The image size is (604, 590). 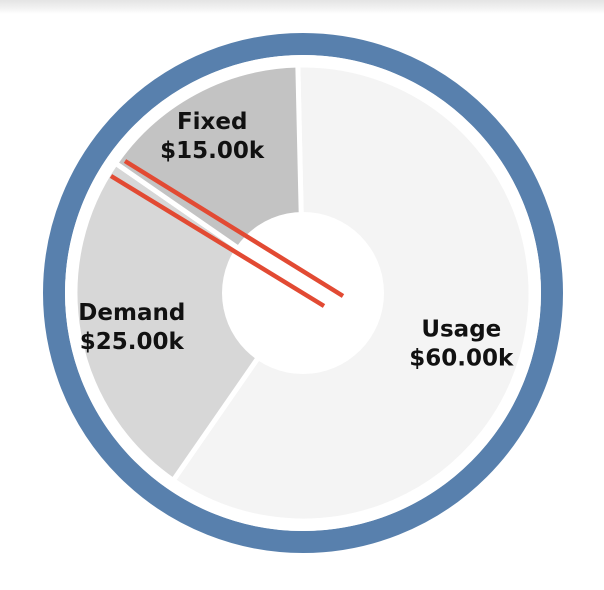 What do you see at coordinates (212, 122) in the screenshot?
I see `slice-category-label: Fixed` at bounding box center [212, 122].